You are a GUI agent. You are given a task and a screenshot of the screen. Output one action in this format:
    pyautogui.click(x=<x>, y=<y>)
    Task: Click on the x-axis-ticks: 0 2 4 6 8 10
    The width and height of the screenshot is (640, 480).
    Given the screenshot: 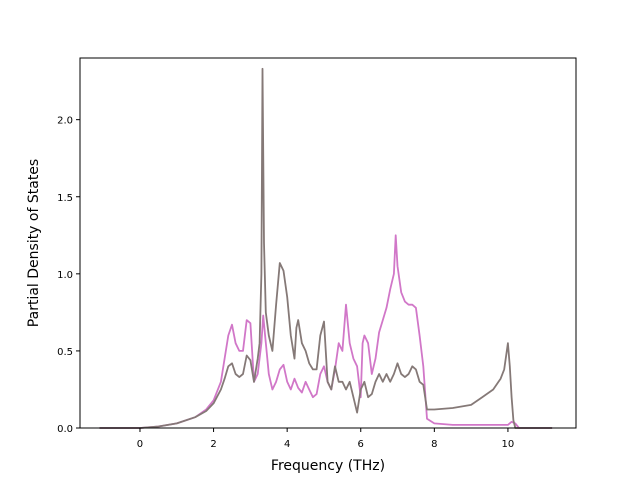 What is the action you would take?
    pyautogui.click(x=326, y=439)
    